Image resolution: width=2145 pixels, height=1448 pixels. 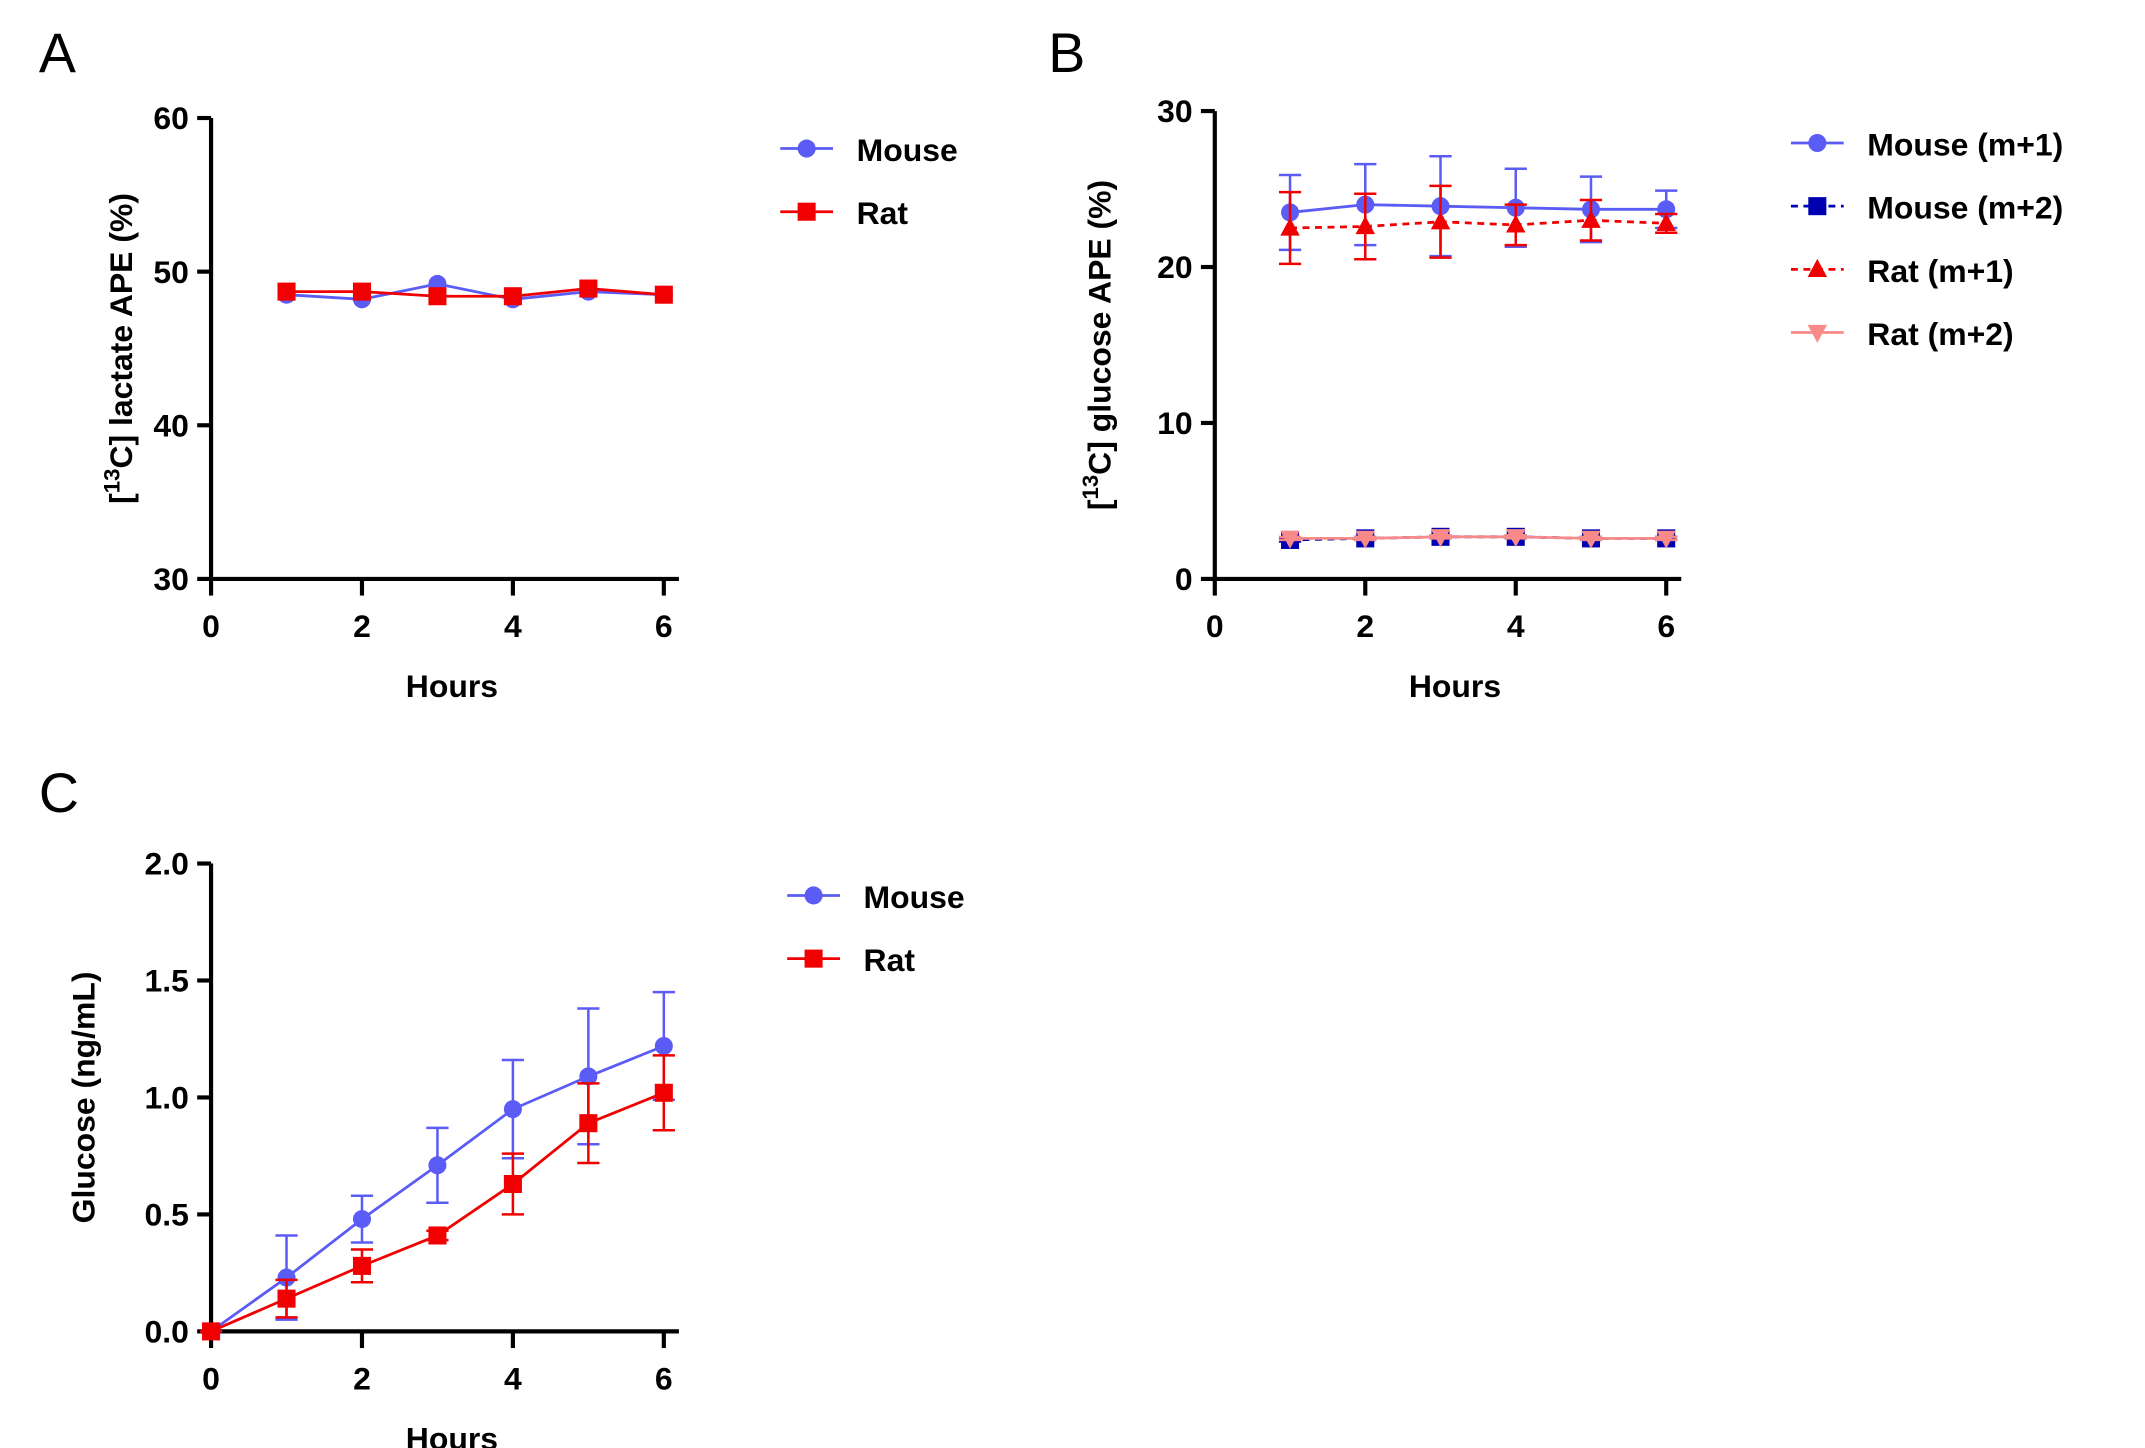 I want to click on y-axis-title-part: C] glucose APE (%), so click(x=1100, y=327).